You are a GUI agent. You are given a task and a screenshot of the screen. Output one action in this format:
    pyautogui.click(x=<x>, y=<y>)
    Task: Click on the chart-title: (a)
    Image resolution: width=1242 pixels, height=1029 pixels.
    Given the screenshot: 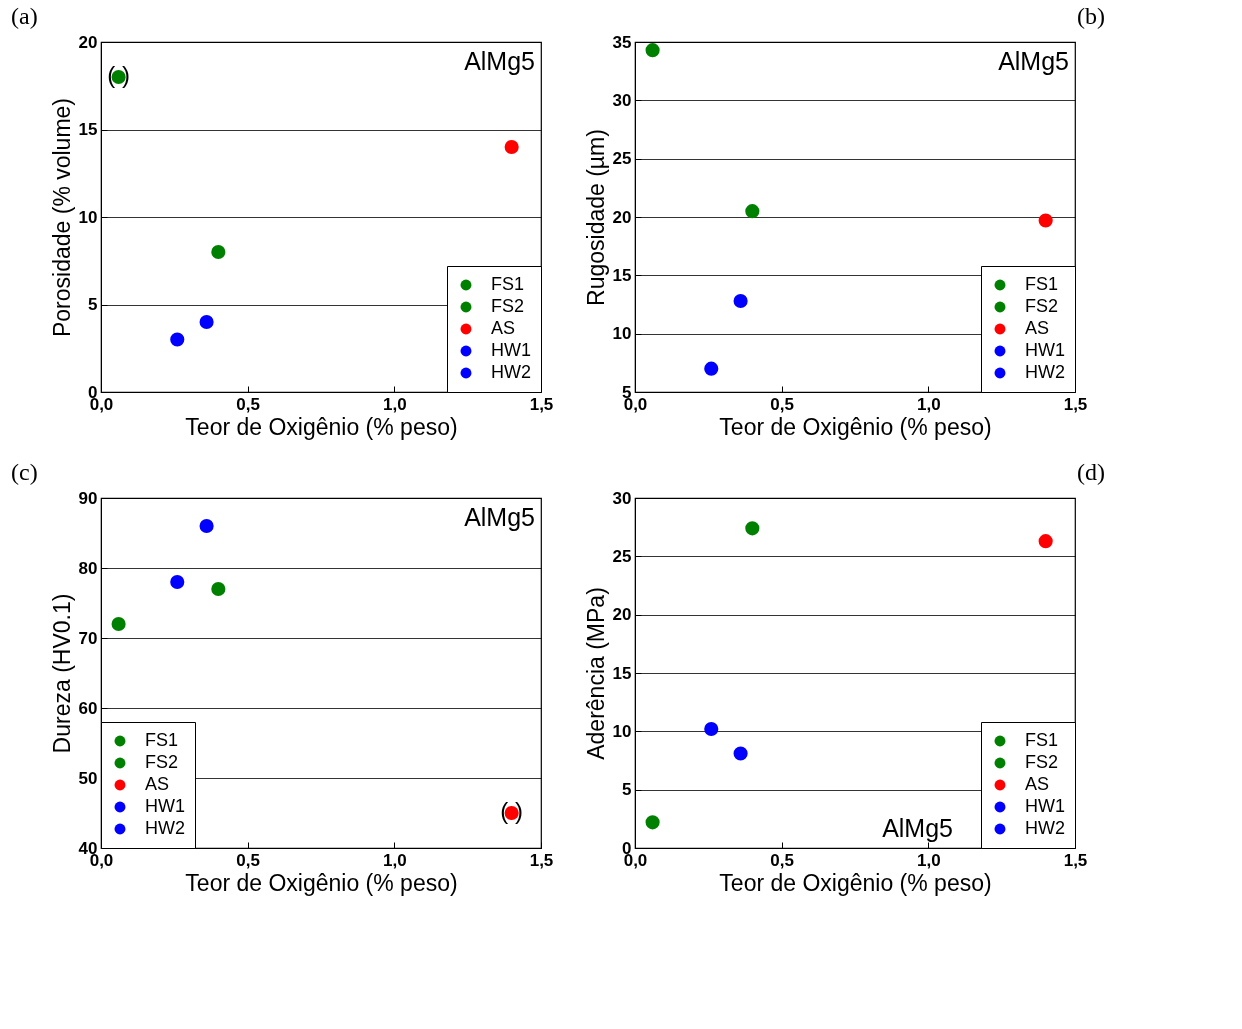 What is the action you would take?
    pyautogui.click(x=24, y=16)
    